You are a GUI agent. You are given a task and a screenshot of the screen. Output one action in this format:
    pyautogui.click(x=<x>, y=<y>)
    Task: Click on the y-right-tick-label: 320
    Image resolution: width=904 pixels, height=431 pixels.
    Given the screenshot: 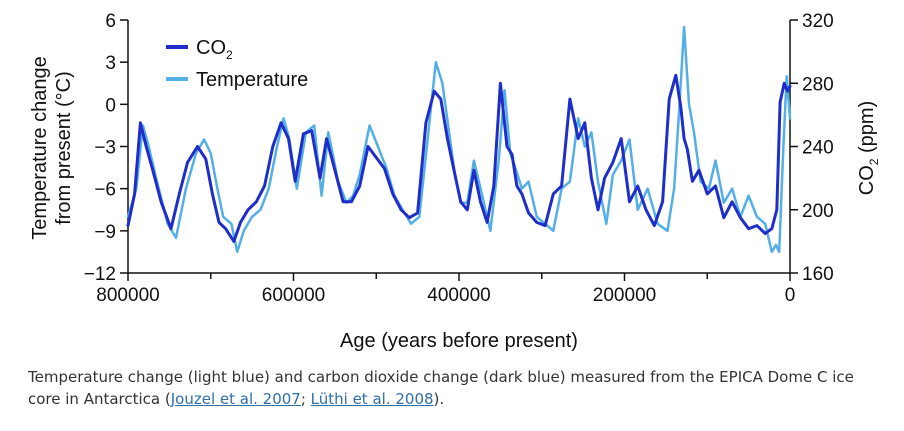 What is the action you would take?
    pyautogui.click(x=818, y=21)
    